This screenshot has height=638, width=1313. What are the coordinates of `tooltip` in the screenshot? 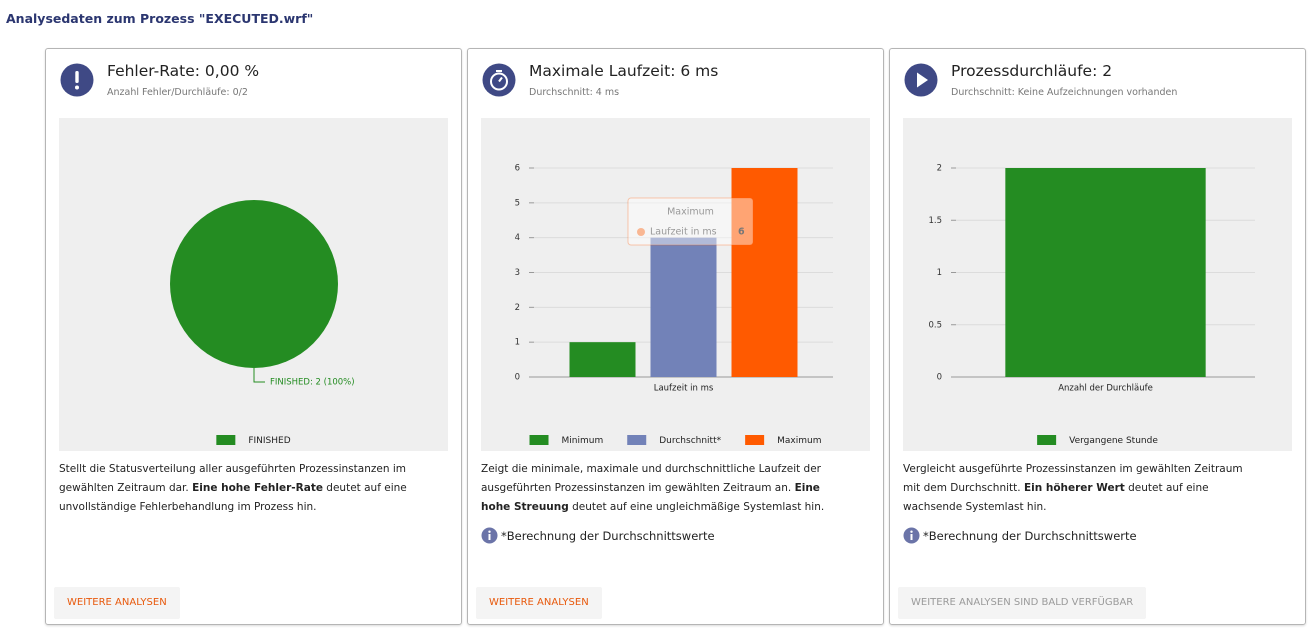 It's located at (690, 221).